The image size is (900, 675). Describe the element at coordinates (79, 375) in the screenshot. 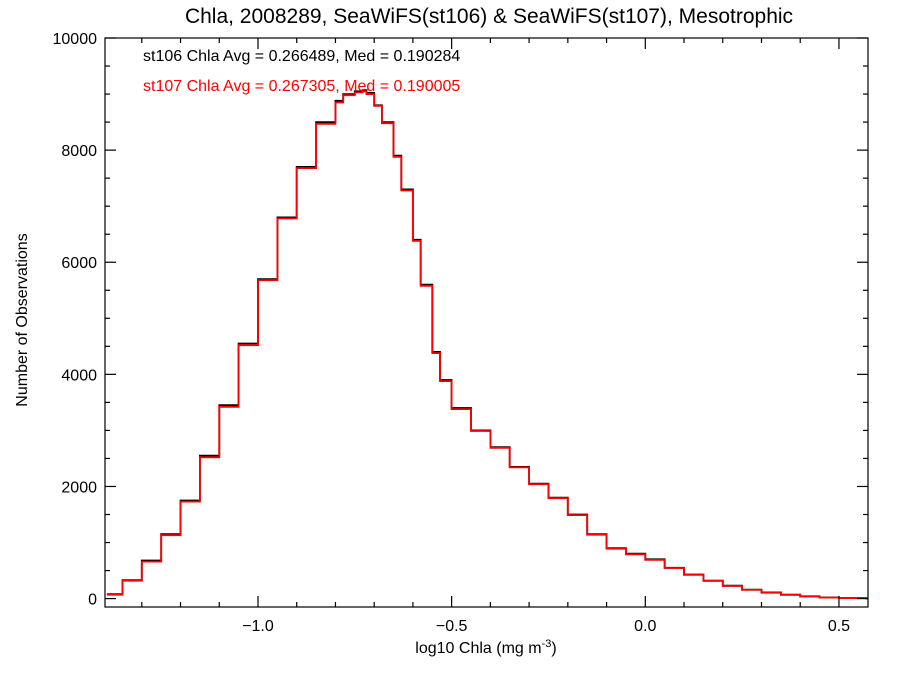

I see `y-tick-label: 4000` at that location.